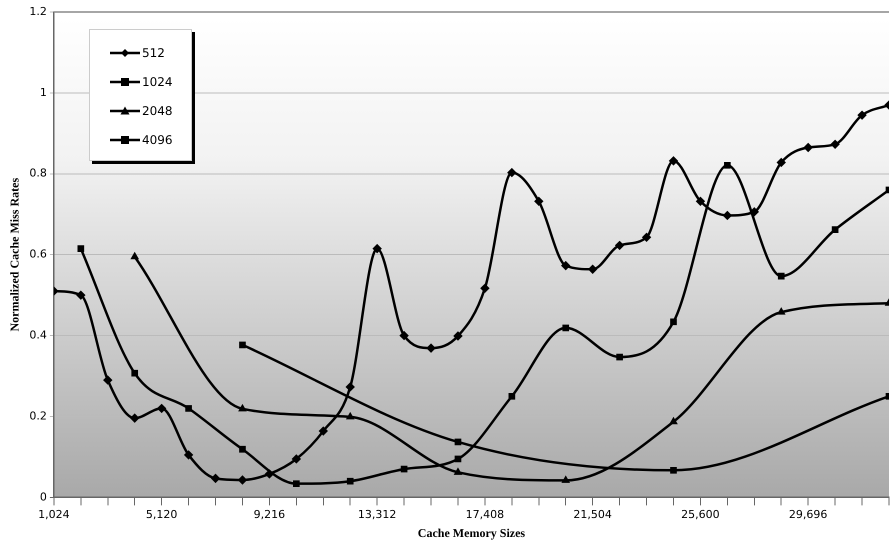 The image size is (894, 549). I want to click on y-tick-label: 0.8, so click(38, 173).